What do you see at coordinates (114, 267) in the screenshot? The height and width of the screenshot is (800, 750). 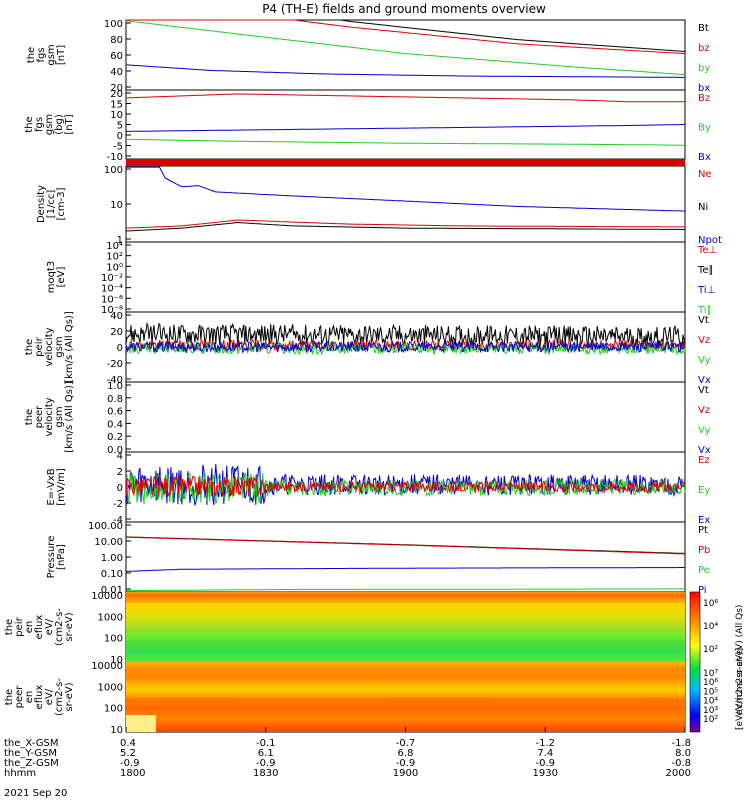 I see `y-tick-label: 10⁰` at bounding box center [114, 267].